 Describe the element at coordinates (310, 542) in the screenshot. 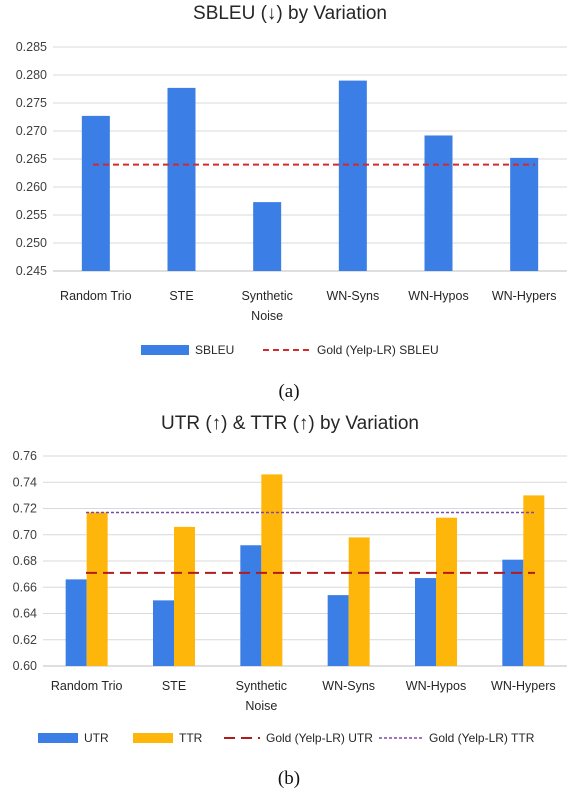

I see `chart-b-reference-lines` at that location.